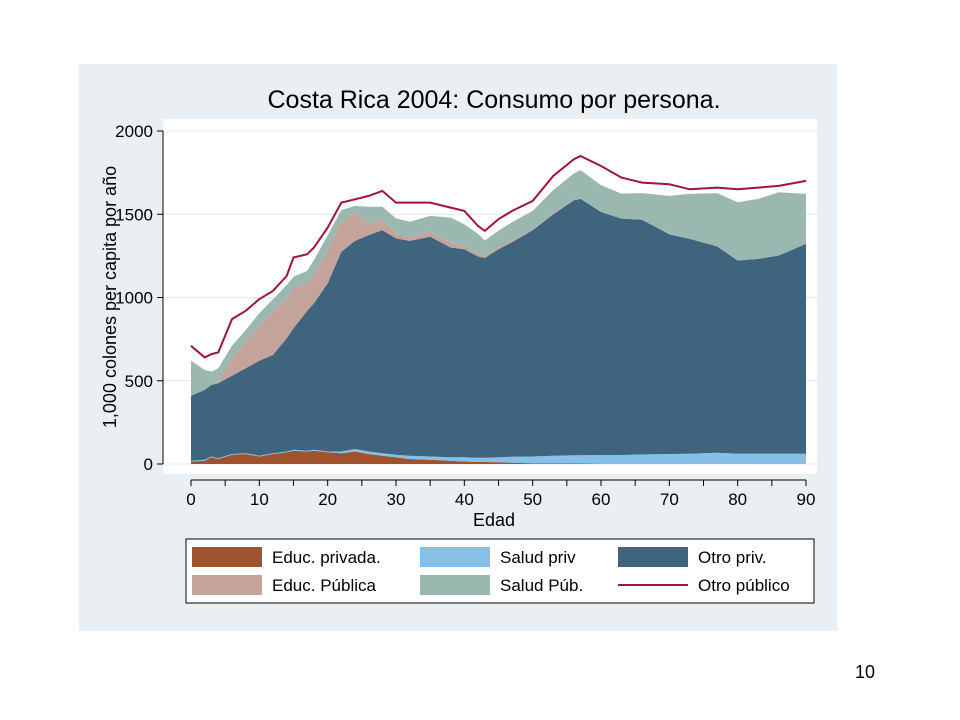 The height and width of the screenshot is (720, 960). Describe the element at coordinates (494, 520) in the screenshot. I see `x-axis-label: Edad` at that location.